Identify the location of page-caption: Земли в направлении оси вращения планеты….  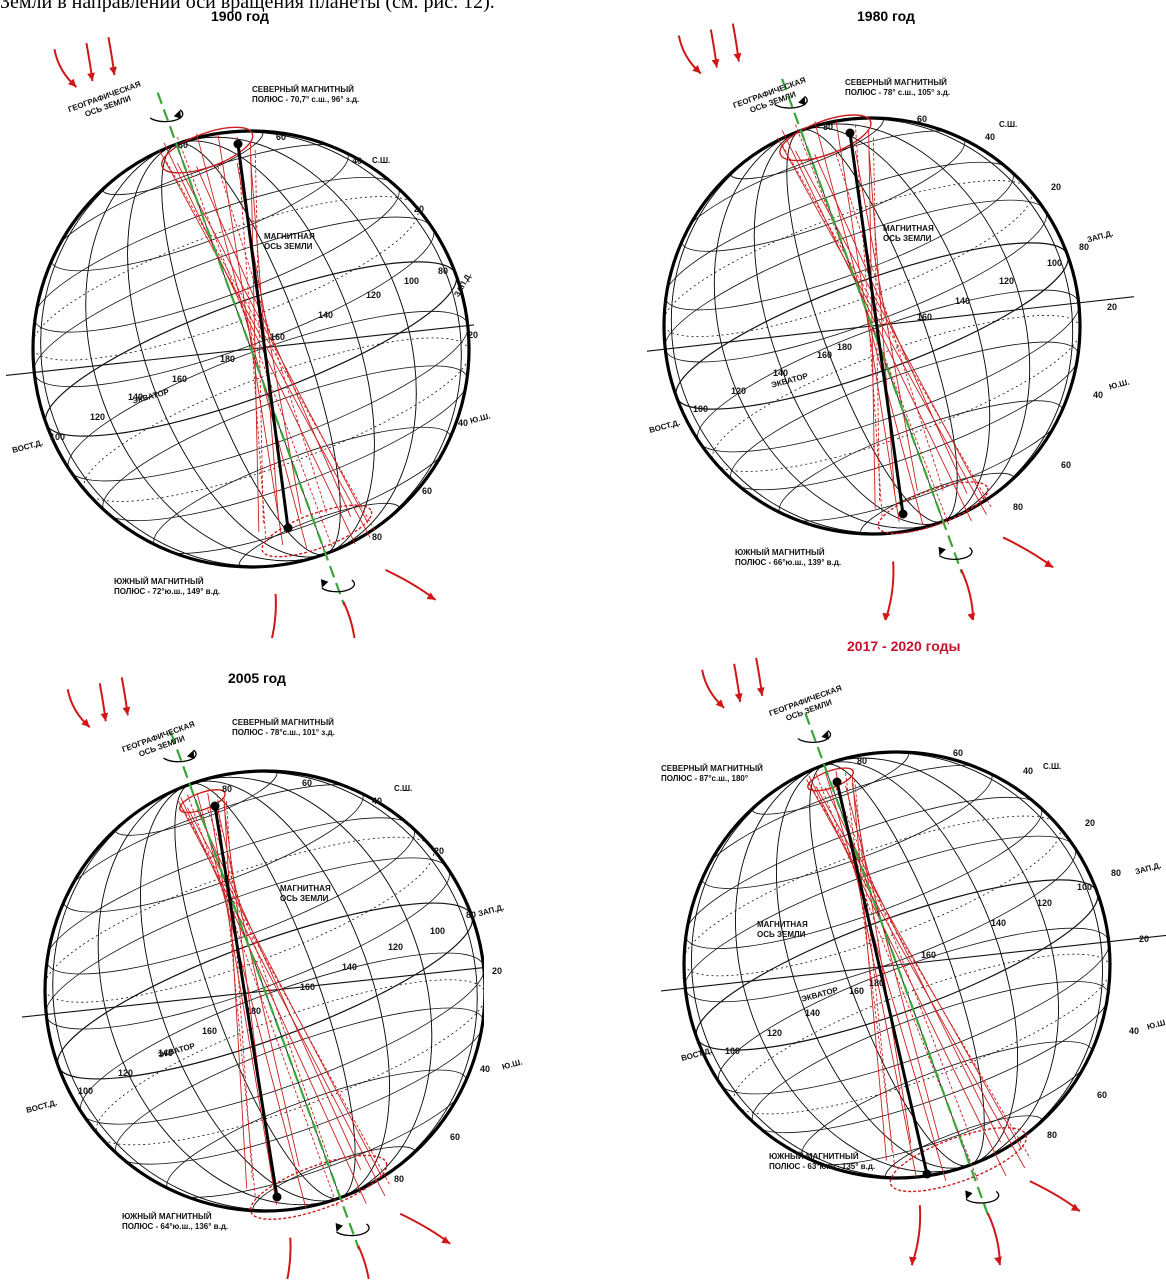
(247, 6).